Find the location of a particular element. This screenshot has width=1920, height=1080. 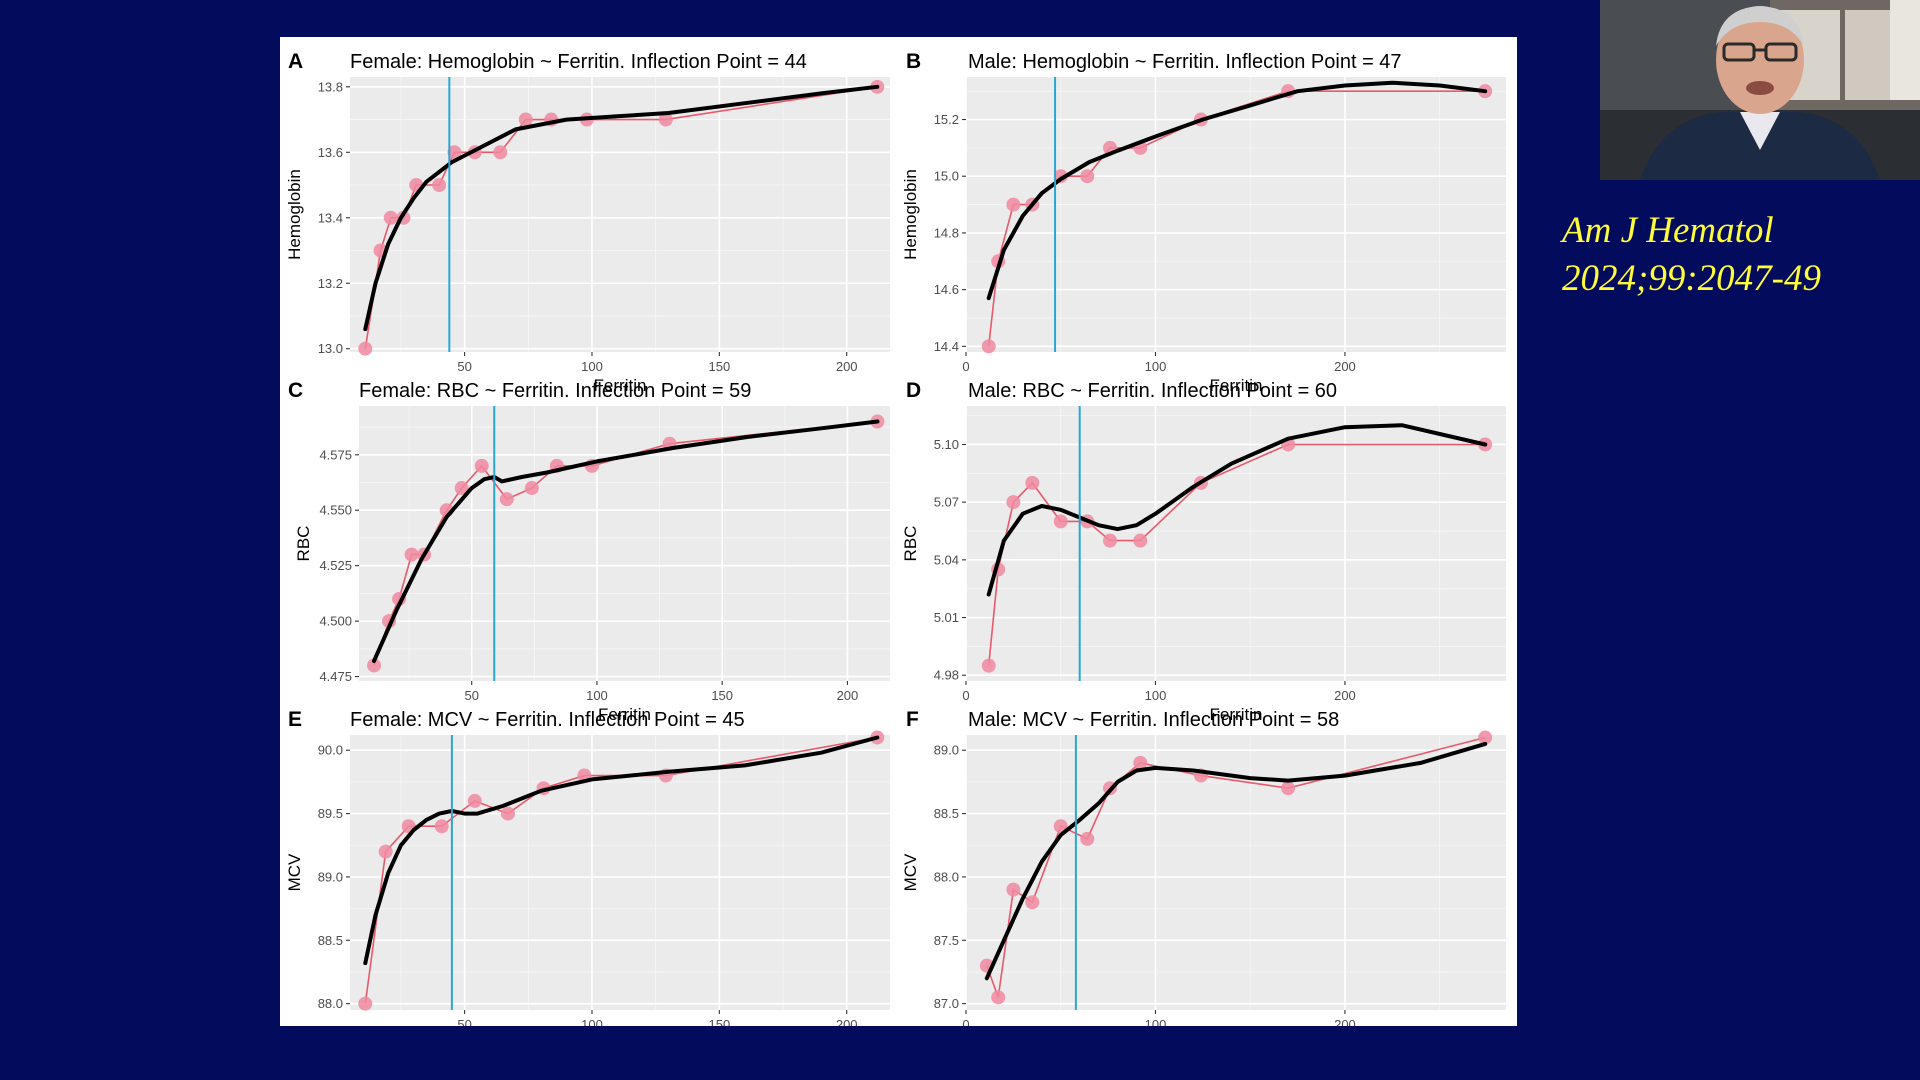

presenter-video-icon is located at coordinates (1760, 90).